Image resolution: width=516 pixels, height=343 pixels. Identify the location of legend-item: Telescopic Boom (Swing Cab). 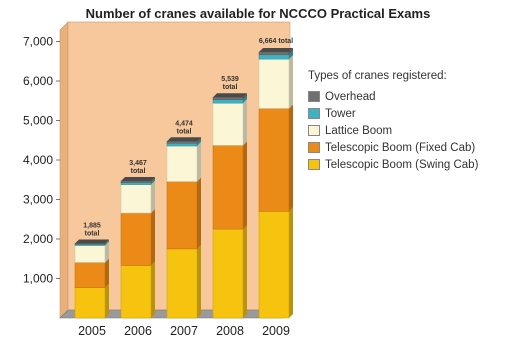
(393, 164).